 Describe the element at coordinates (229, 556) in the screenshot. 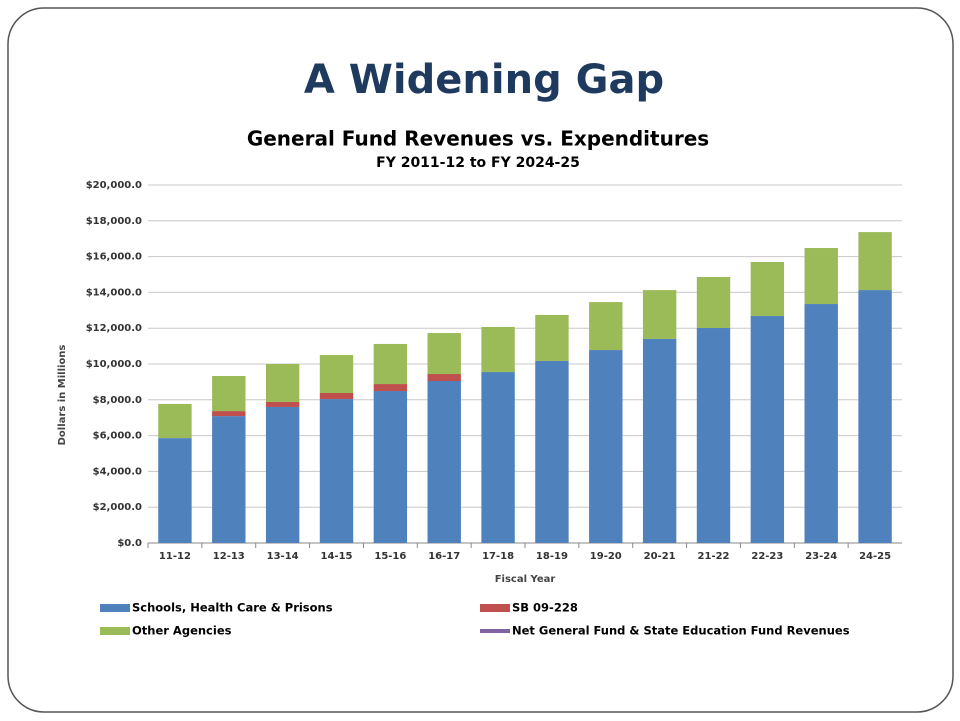

I see `x-tick-label: 12-13` at that location.